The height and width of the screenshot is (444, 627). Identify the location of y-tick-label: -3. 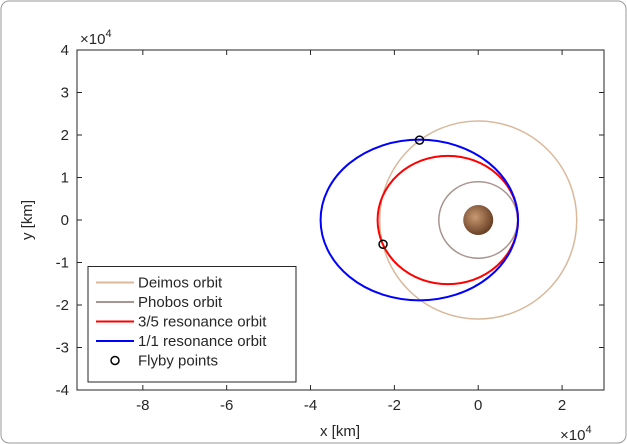
(62, 348).